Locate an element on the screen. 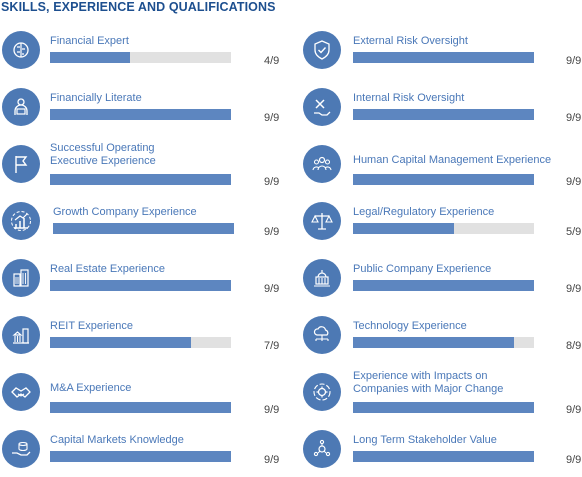 The width and height of the screenshot is (582, 477). skill-score: 4/9 is located at coordinates (272, 61).